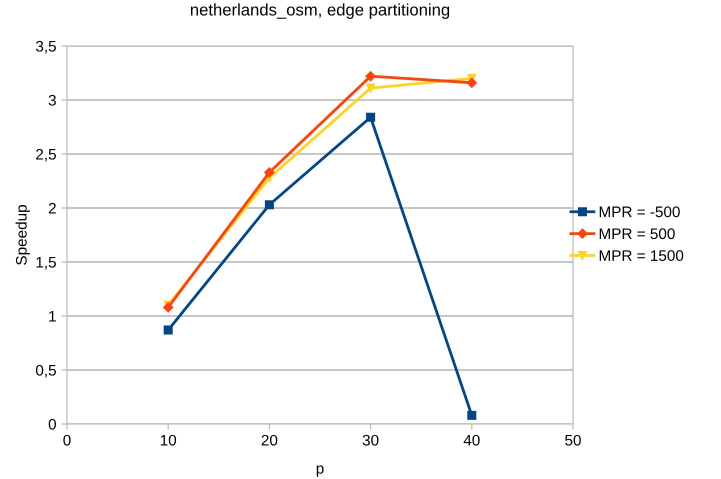  Describe the element at coordinates (46, 263) in the screenshot. I see `y-tick-label: 1,5` at that location.